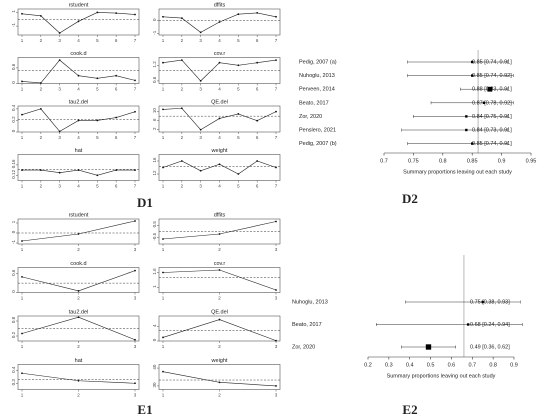  I want to click on panel-title: cov.r, so click(220, 54).